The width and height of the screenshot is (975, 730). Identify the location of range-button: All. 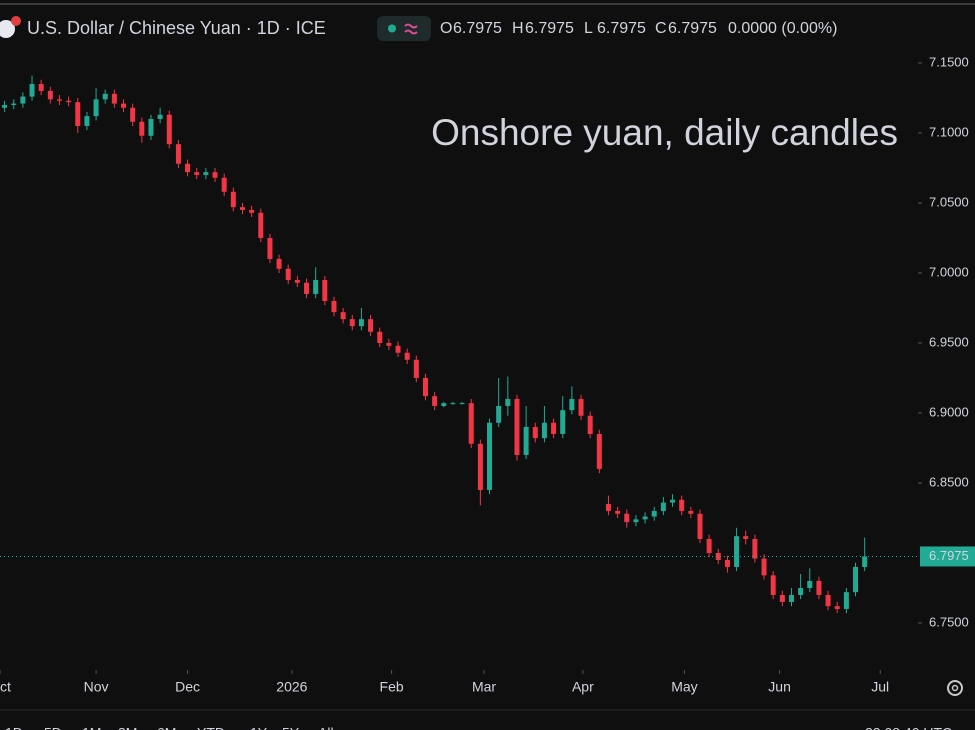
(326, 727).